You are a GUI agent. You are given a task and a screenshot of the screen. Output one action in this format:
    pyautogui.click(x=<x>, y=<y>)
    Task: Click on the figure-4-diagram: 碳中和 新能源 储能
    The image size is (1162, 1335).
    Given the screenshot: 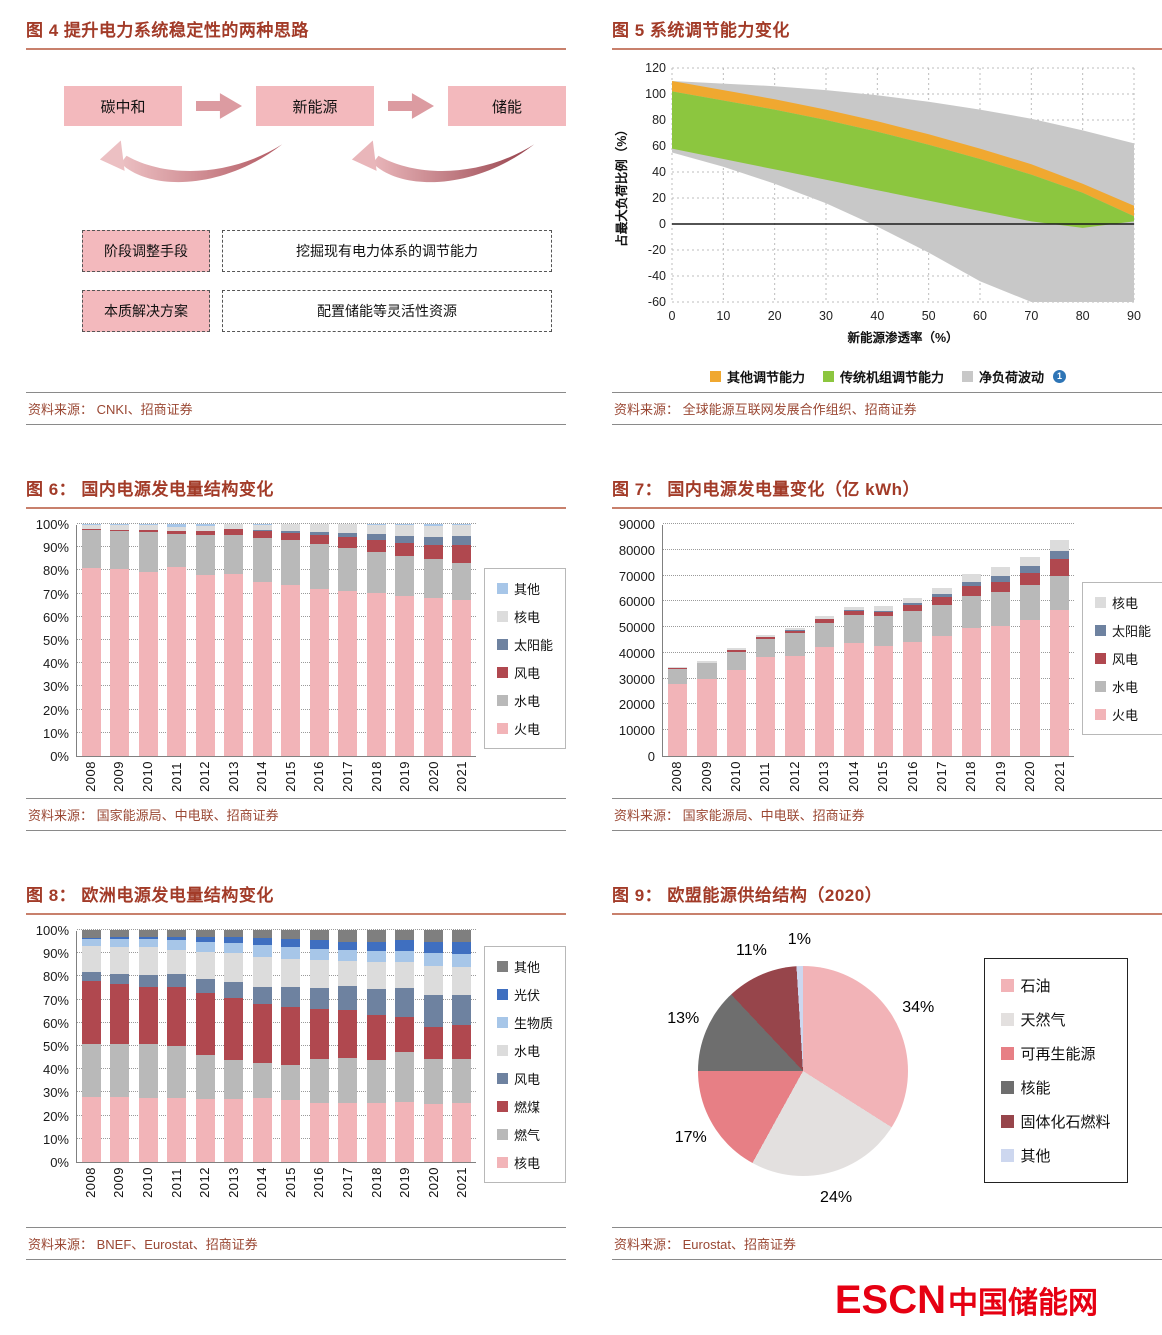 What is the action you would take?
    pyautogui.click(x=296, y=218)
    